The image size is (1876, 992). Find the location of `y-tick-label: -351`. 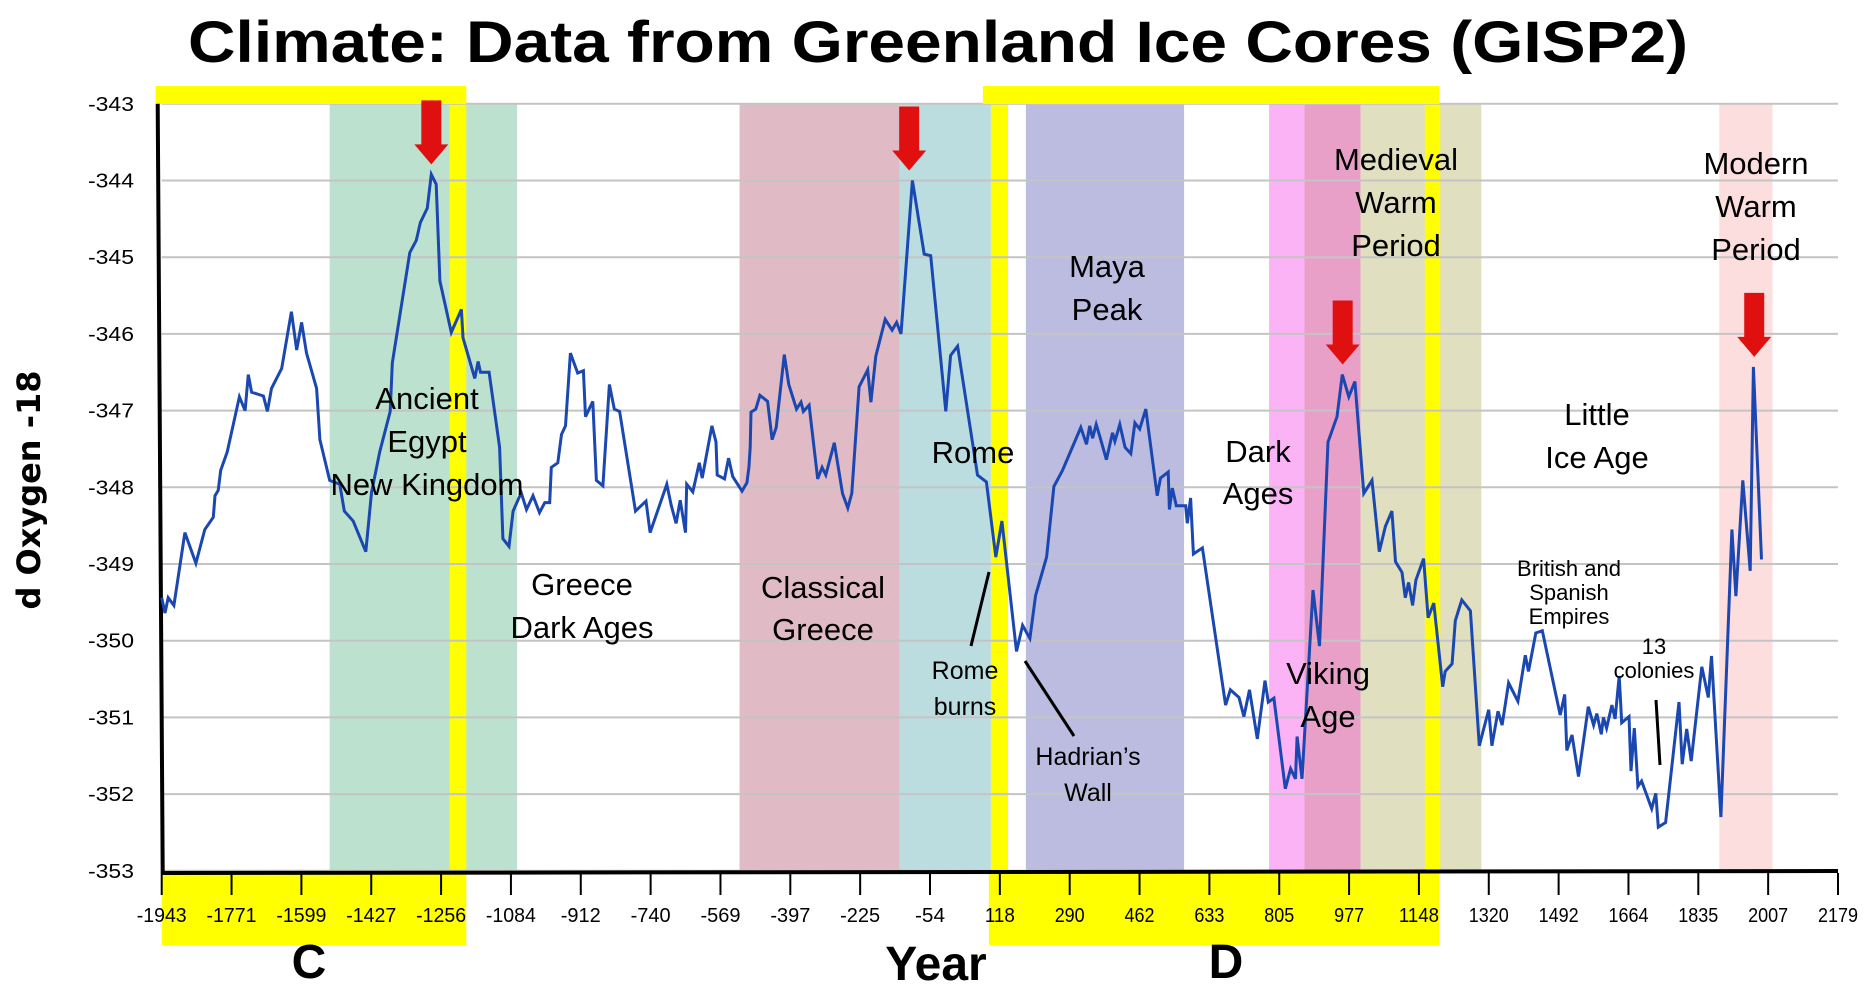

y-tick-label: -351 is located at coordinates (111, 718).